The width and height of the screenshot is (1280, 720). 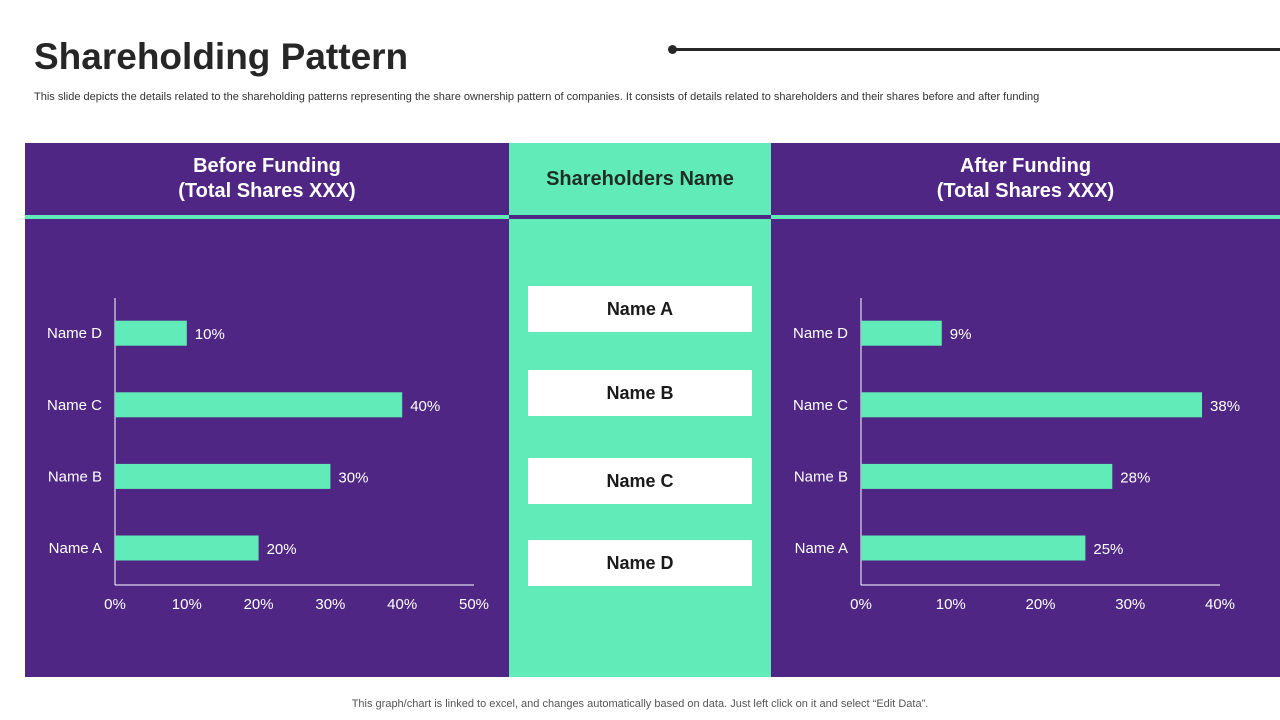 What do you see at coordinates (820, 333) in the screenshot?
I see `chart-after-category-label: Name D` at bounding box center [820, 333].